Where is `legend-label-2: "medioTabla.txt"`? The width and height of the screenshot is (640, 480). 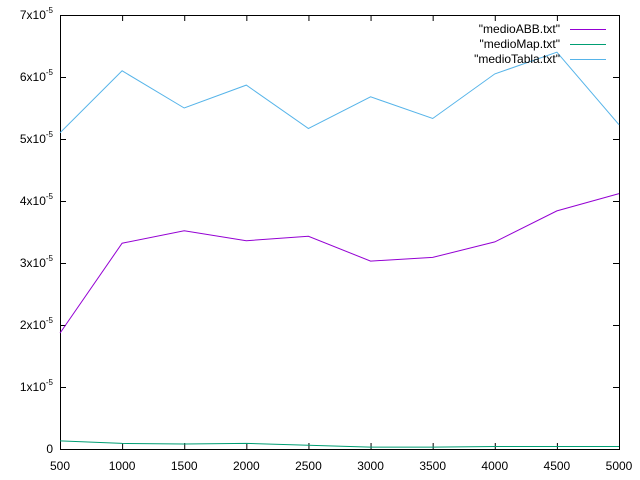
legend-label-2: "medioTabla.txt" is located at coordinates (517, 59).